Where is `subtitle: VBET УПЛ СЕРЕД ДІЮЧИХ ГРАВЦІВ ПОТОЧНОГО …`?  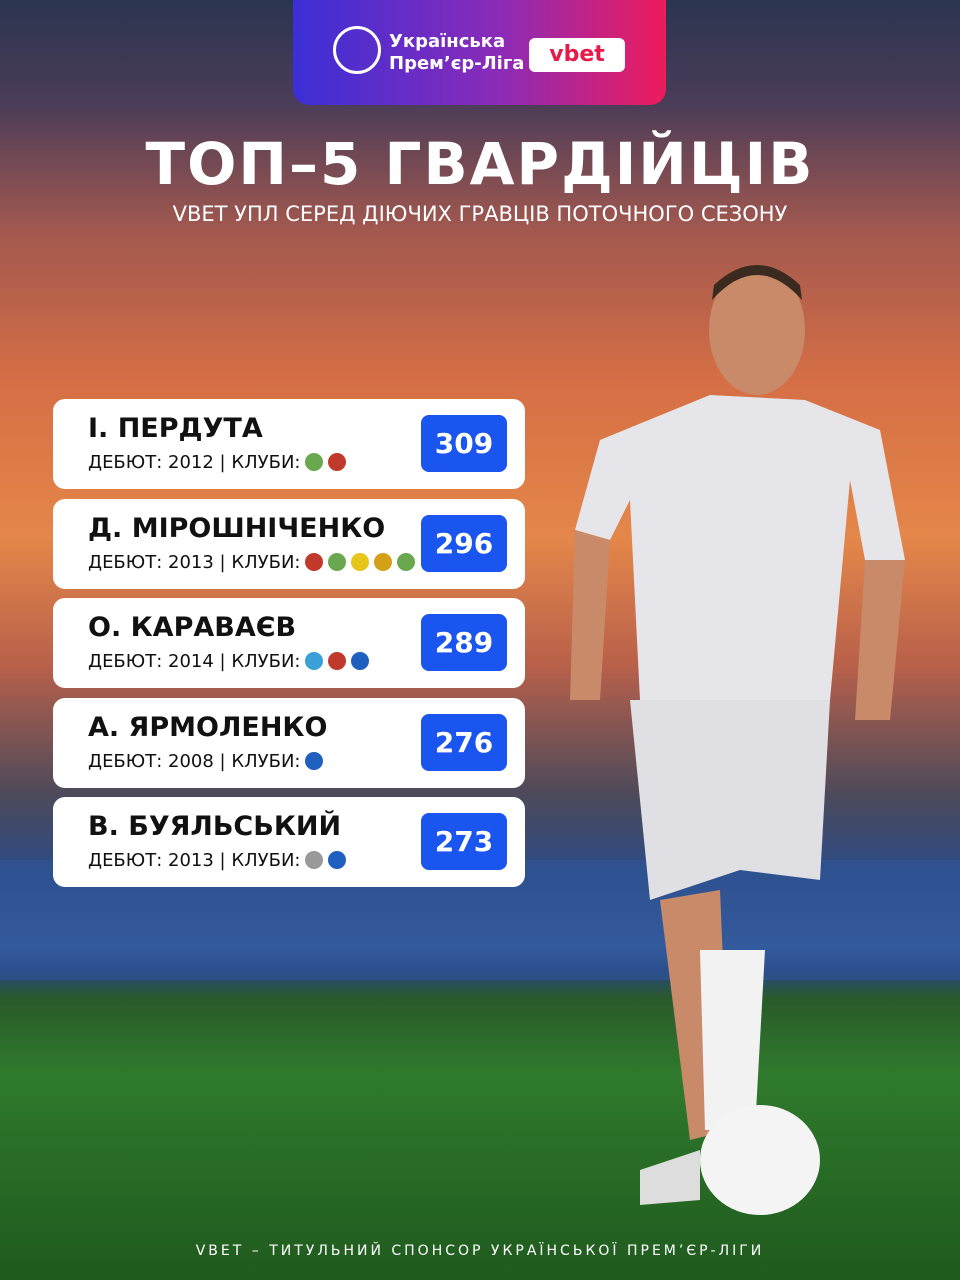 subtitle: VBET УПЛ СЕРЕД ДІЮЧИХ ГРАВЦІВ ПОТОЧНОГО … is located at coordinates (480, 214).